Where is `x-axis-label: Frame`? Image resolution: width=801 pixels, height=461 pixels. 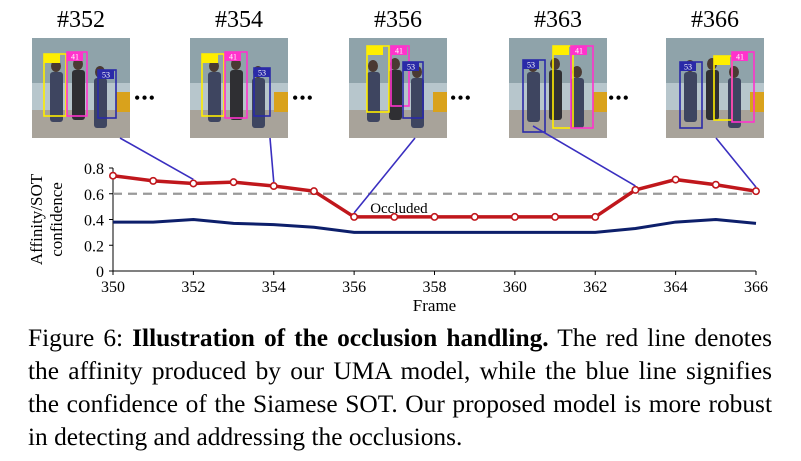 x-axis-label: Frame is located at coordinates (434, 305).